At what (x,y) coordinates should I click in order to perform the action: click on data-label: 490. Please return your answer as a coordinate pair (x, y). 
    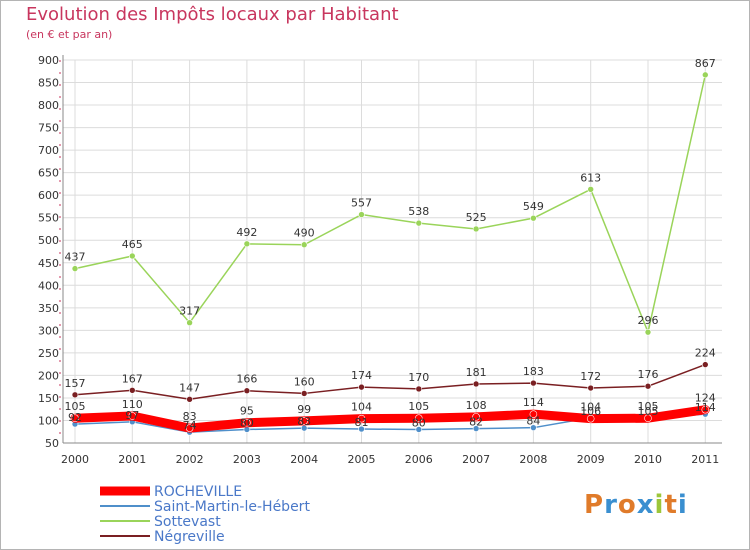
    Looking at the image, I should click on (304, 233).